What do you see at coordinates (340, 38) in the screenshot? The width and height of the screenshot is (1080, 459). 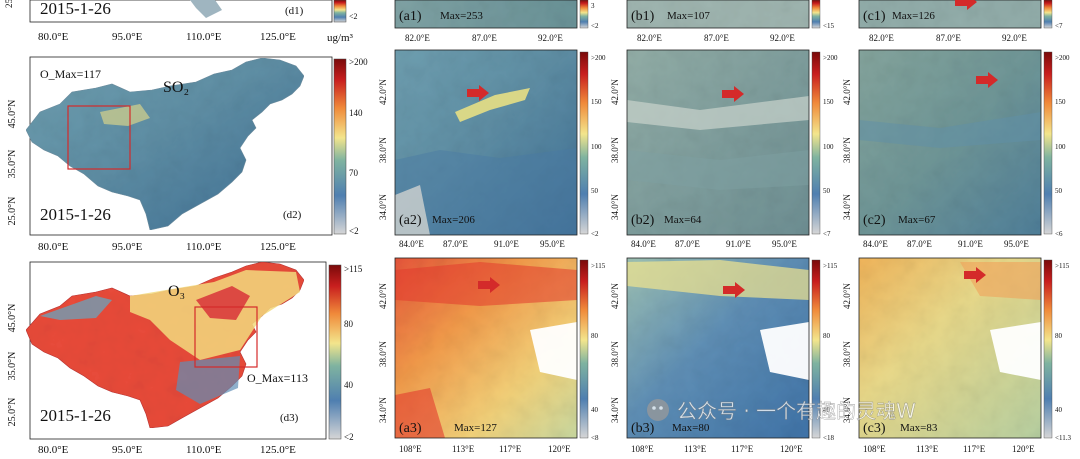 I see `unit-label: ug/m³` at bounding box center [340, 38].